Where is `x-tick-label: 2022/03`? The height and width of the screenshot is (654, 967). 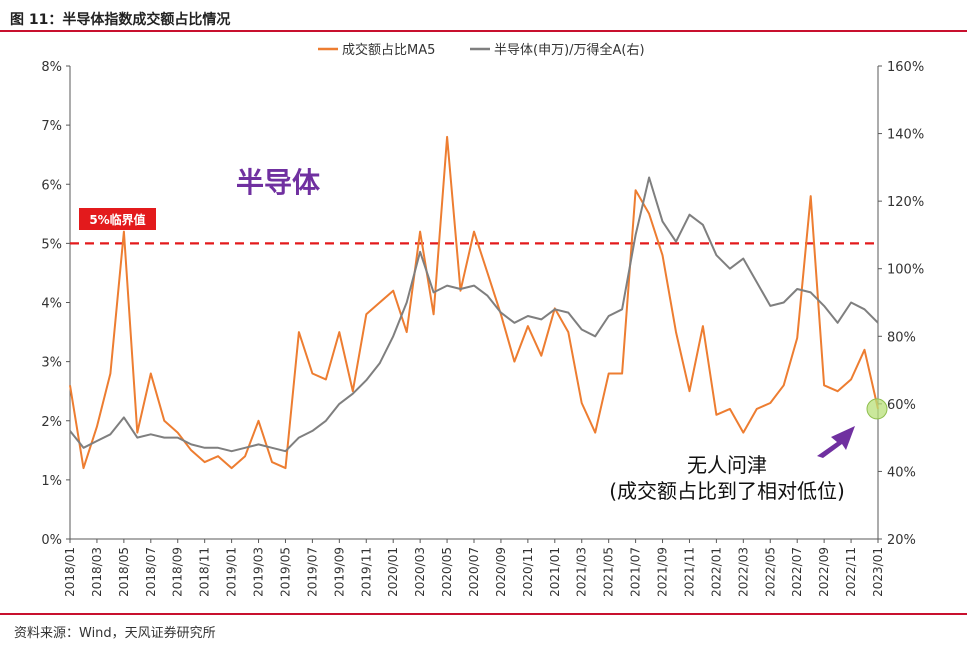 x-tick-label: 2022/03 is located at coordinates (743, 572).